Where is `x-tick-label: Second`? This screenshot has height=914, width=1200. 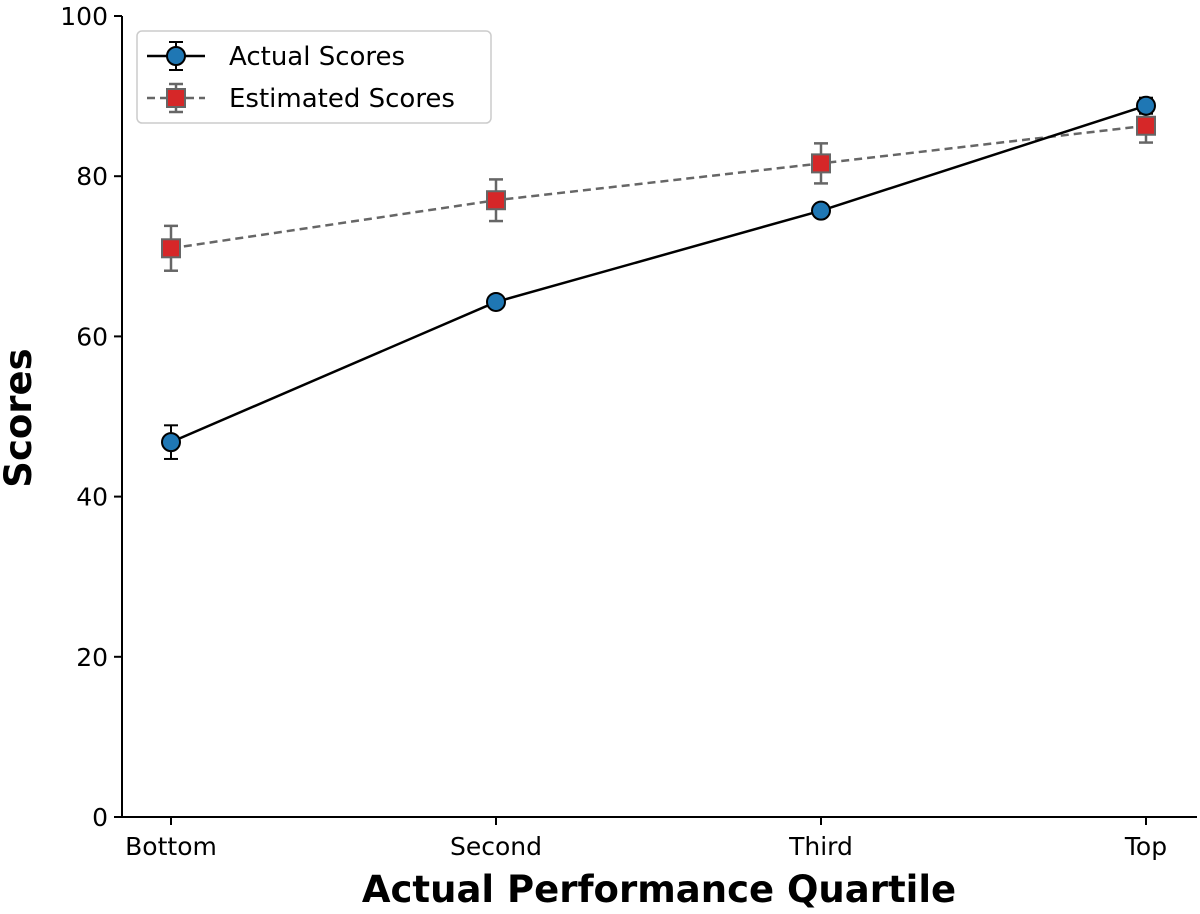
x-tick-label: Second is located at coordinates (496, 846).